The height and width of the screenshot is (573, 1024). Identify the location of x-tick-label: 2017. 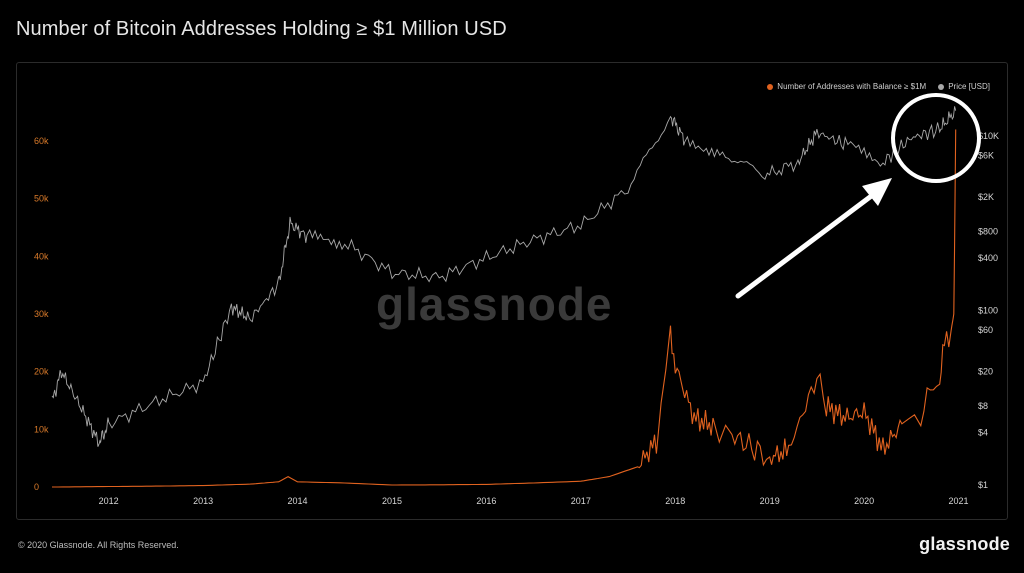
(581, 501).